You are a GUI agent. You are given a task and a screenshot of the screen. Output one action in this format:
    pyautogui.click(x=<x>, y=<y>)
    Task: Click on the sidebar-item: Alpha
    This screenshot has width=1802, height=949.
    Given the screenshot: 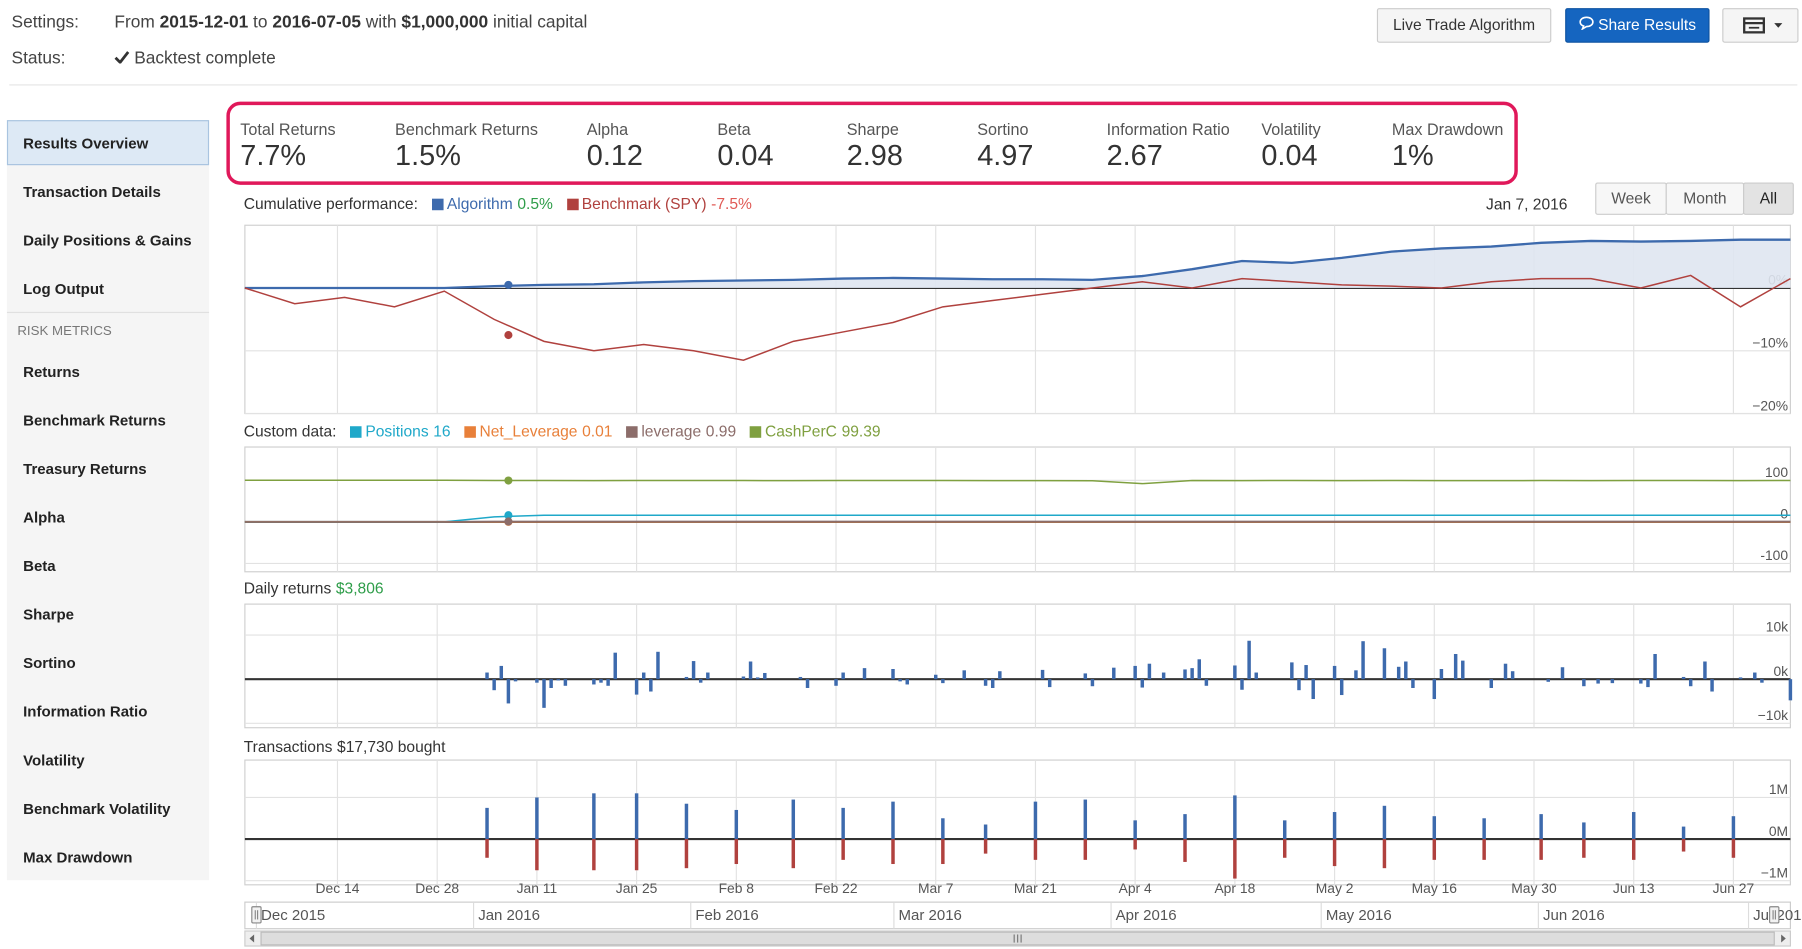 What is the action you would take?
    pyautogui.click(x=44, y=517)
    